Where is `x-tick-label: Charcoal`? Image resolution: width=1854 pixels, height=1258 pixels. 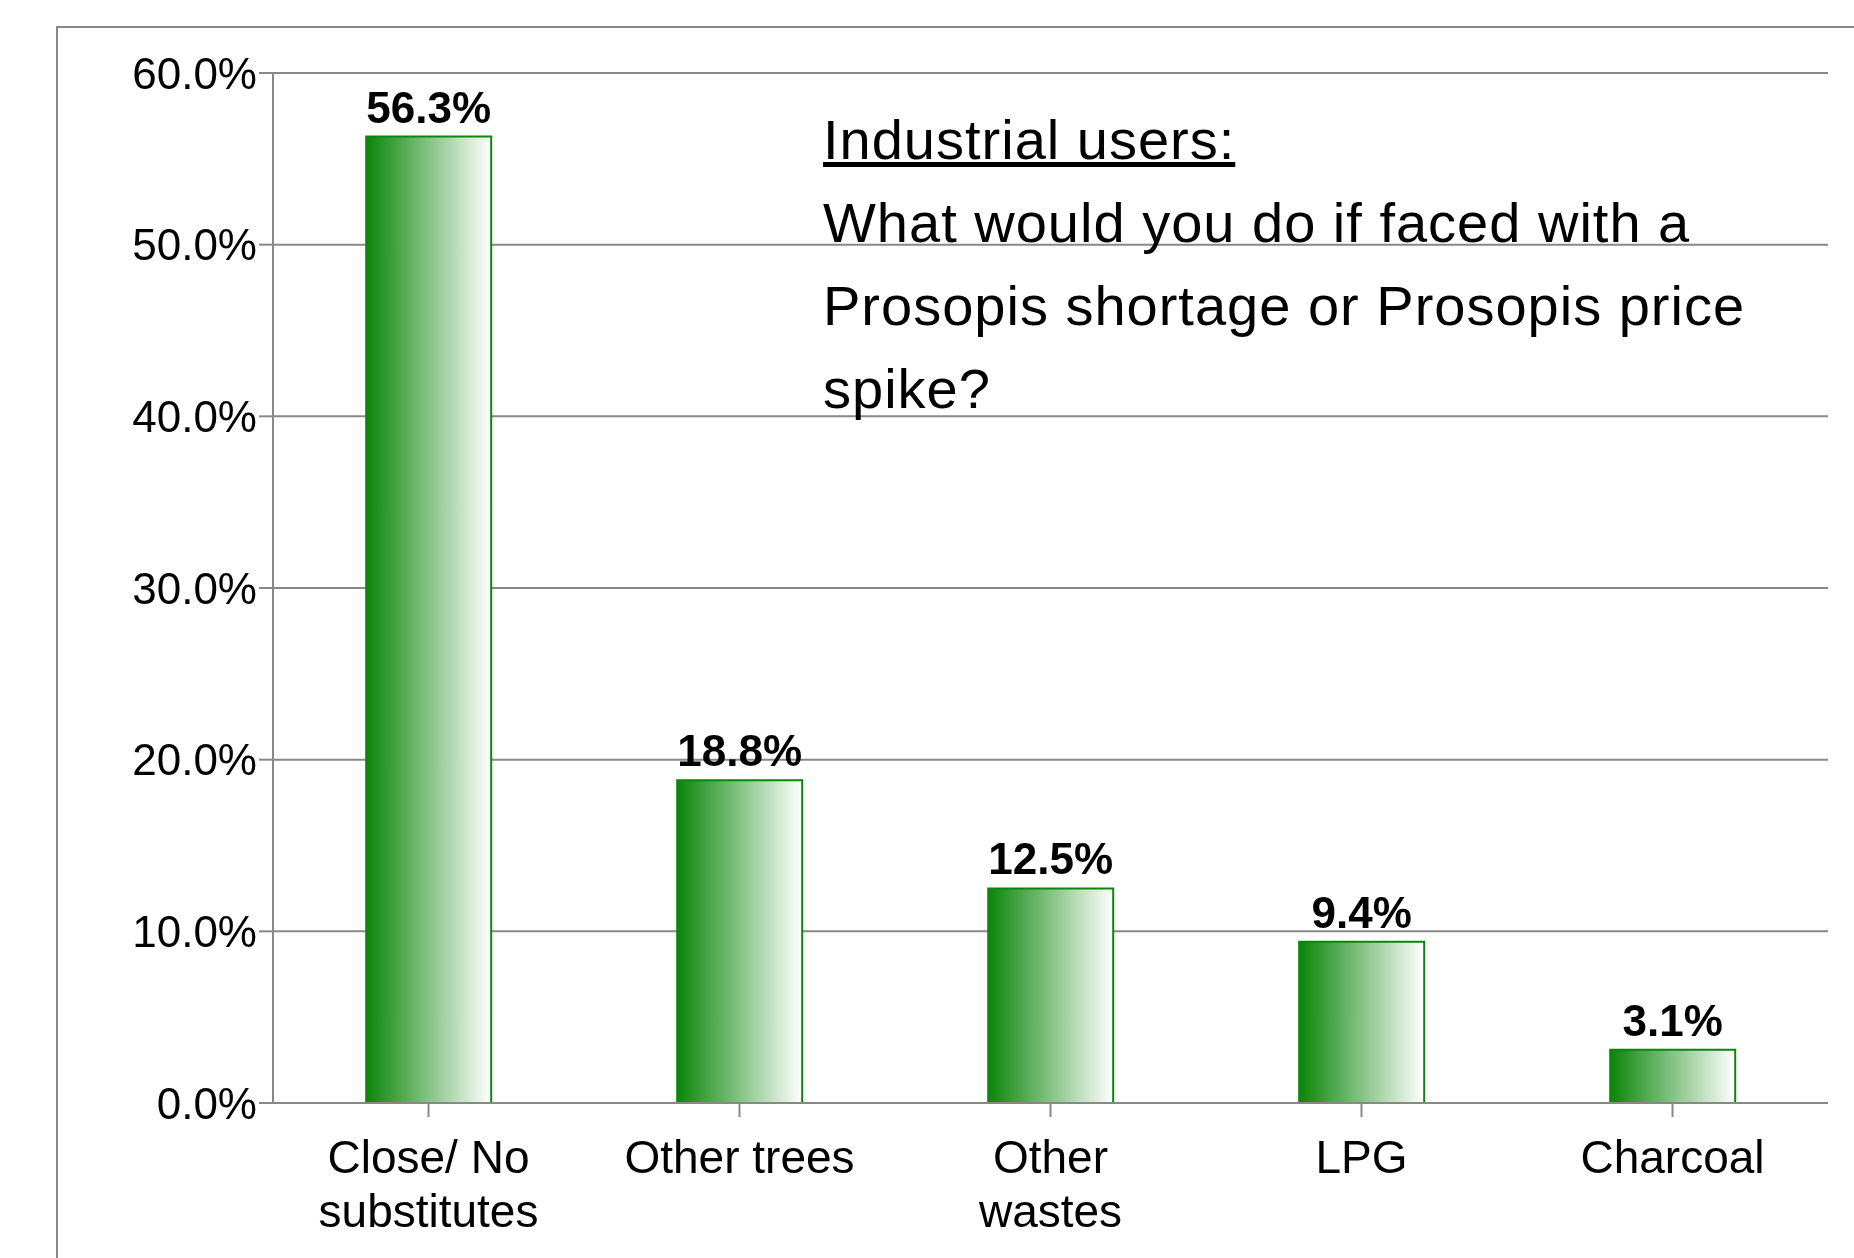 x-tick-label: Charcoal is located at coordinates (1672, 1157).